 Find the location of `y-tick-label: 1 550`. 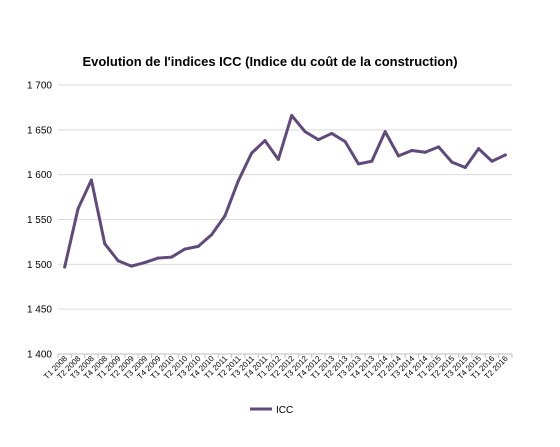

y-tick-label: 1 550 is located at coordinates (39, 220).